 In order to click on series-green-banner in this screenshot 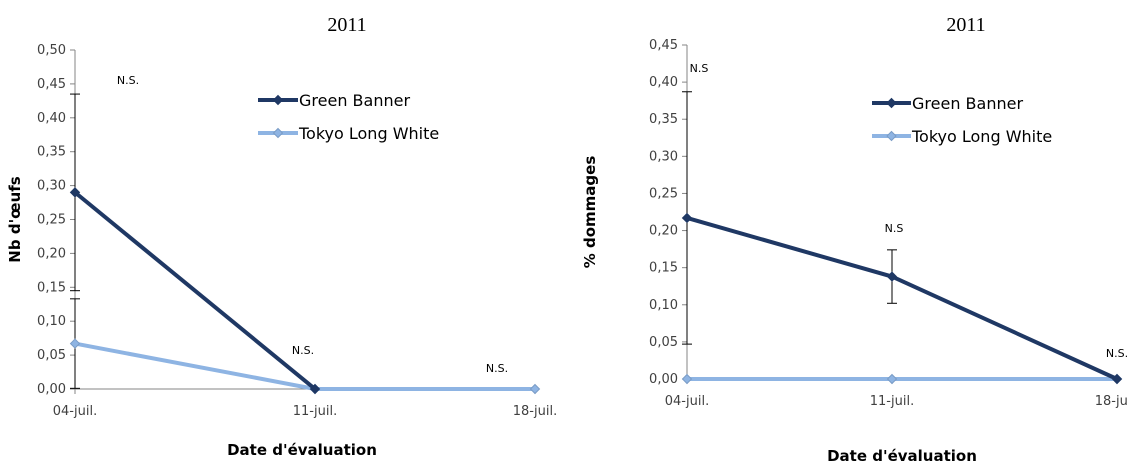, I will do `click(195, 244)`.